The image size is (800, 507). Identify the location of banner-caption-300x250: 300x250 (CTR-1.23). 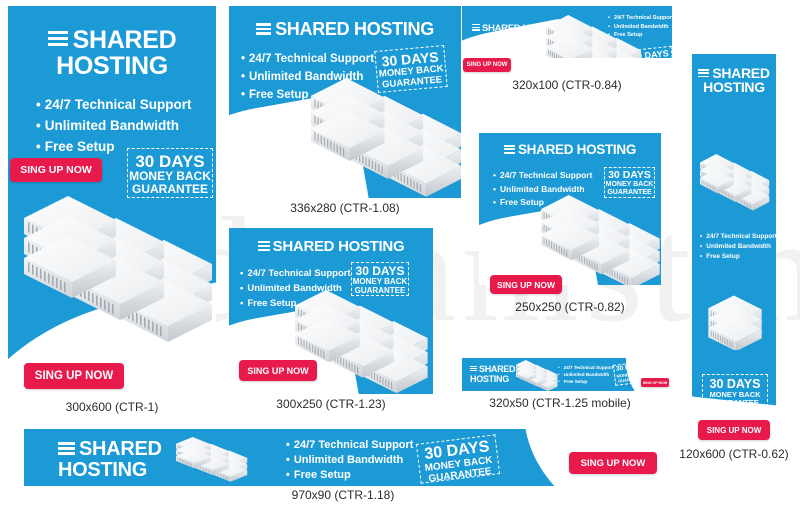
(331, 404).